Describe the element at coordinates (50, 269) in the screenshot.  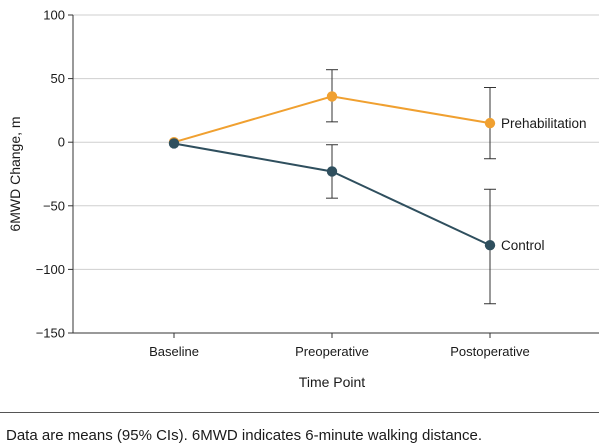
I see `y-tick-label: −100` at that location.